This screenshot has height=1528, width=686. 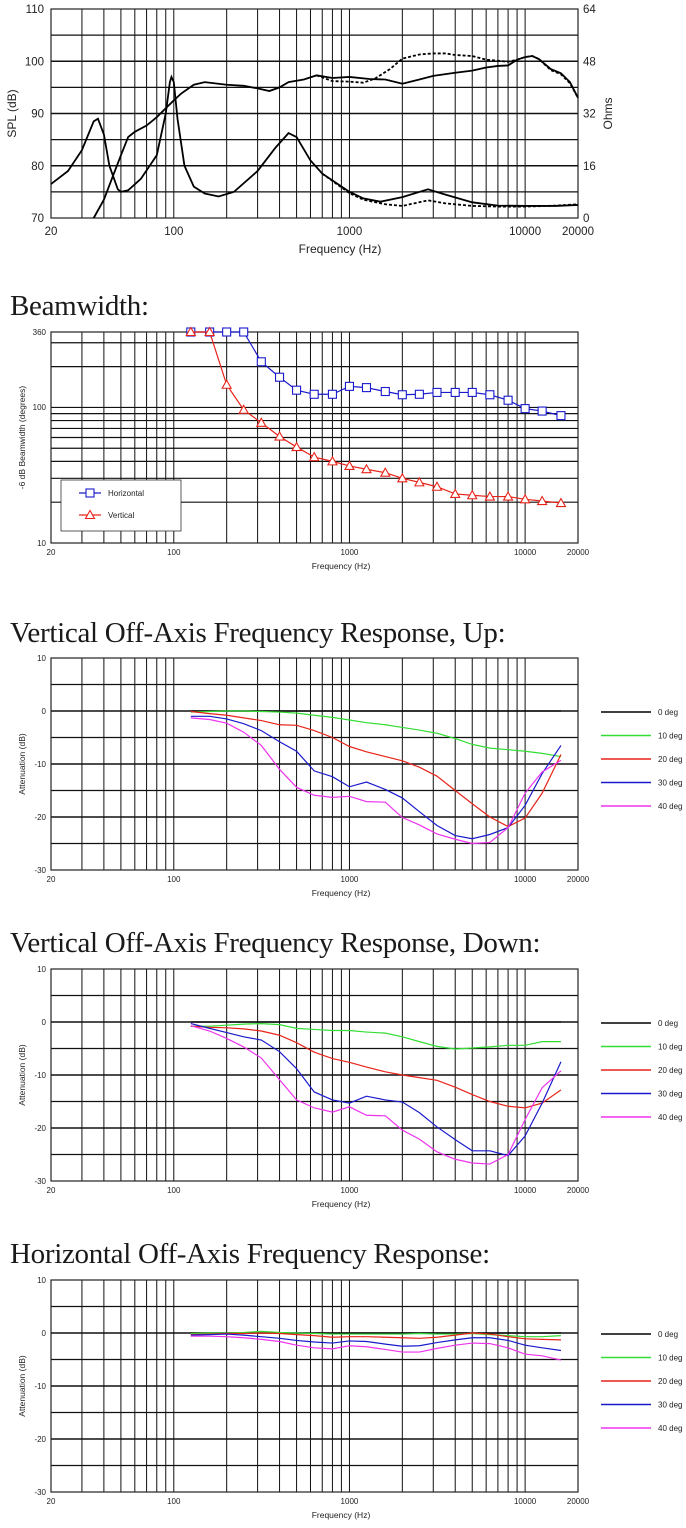 I want to click on y-tick-label: 360, so click(x=40, y=332).